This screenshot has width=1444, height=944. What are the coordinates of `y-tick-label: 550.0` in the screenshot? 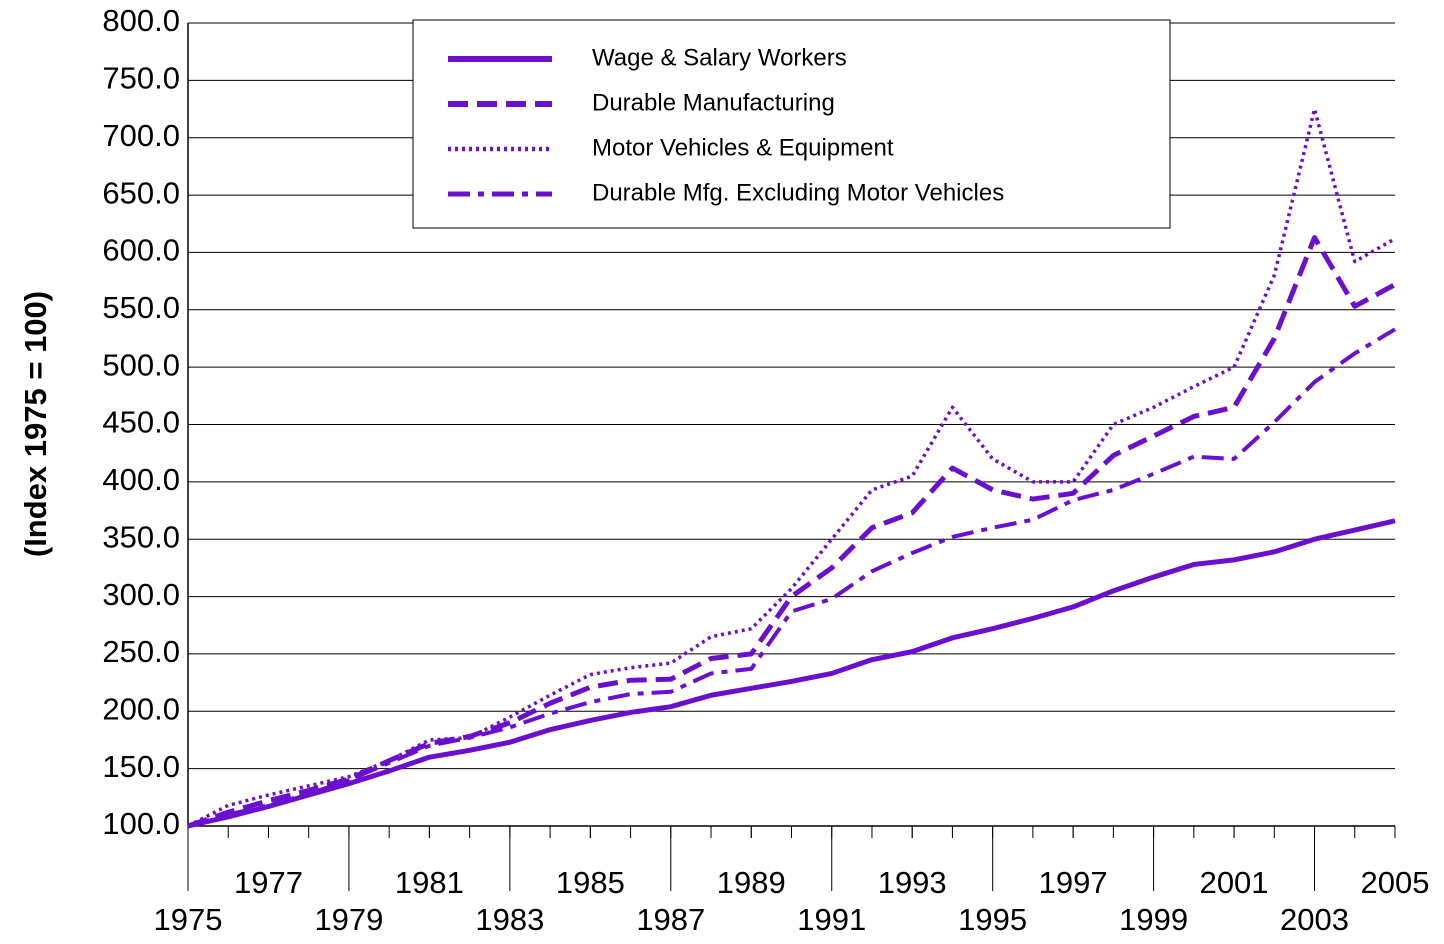 It's located at (141, 307).